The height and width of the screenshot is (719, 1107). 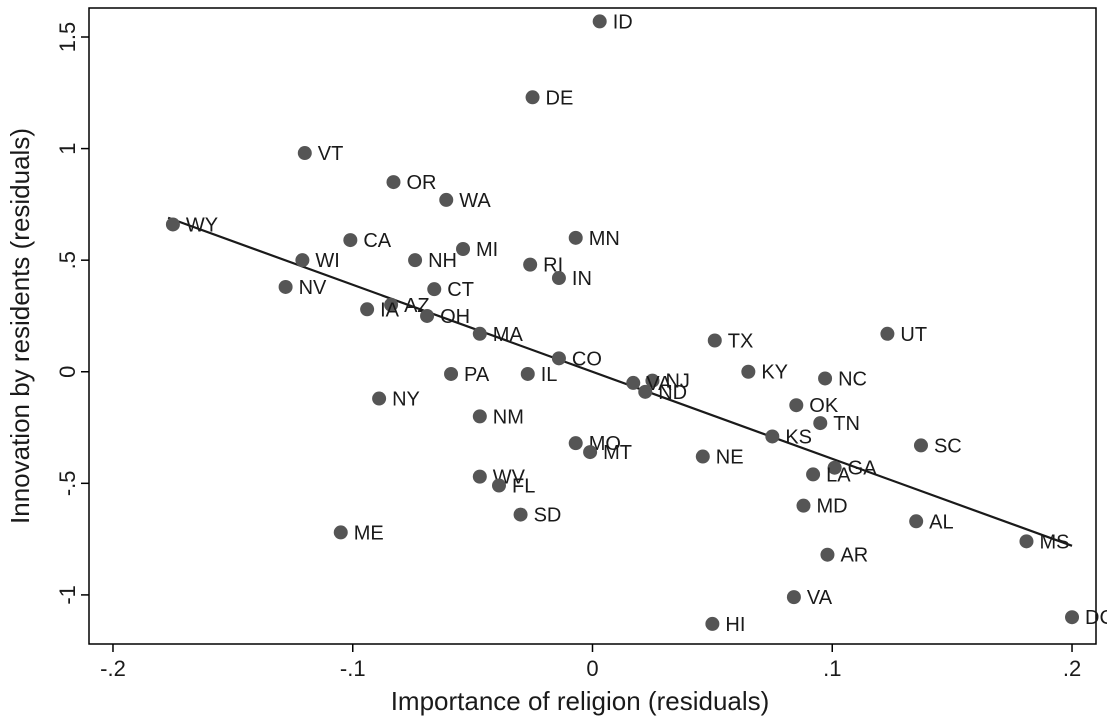 I want to click on data-point-label: ME, so click(x=369, y=533).